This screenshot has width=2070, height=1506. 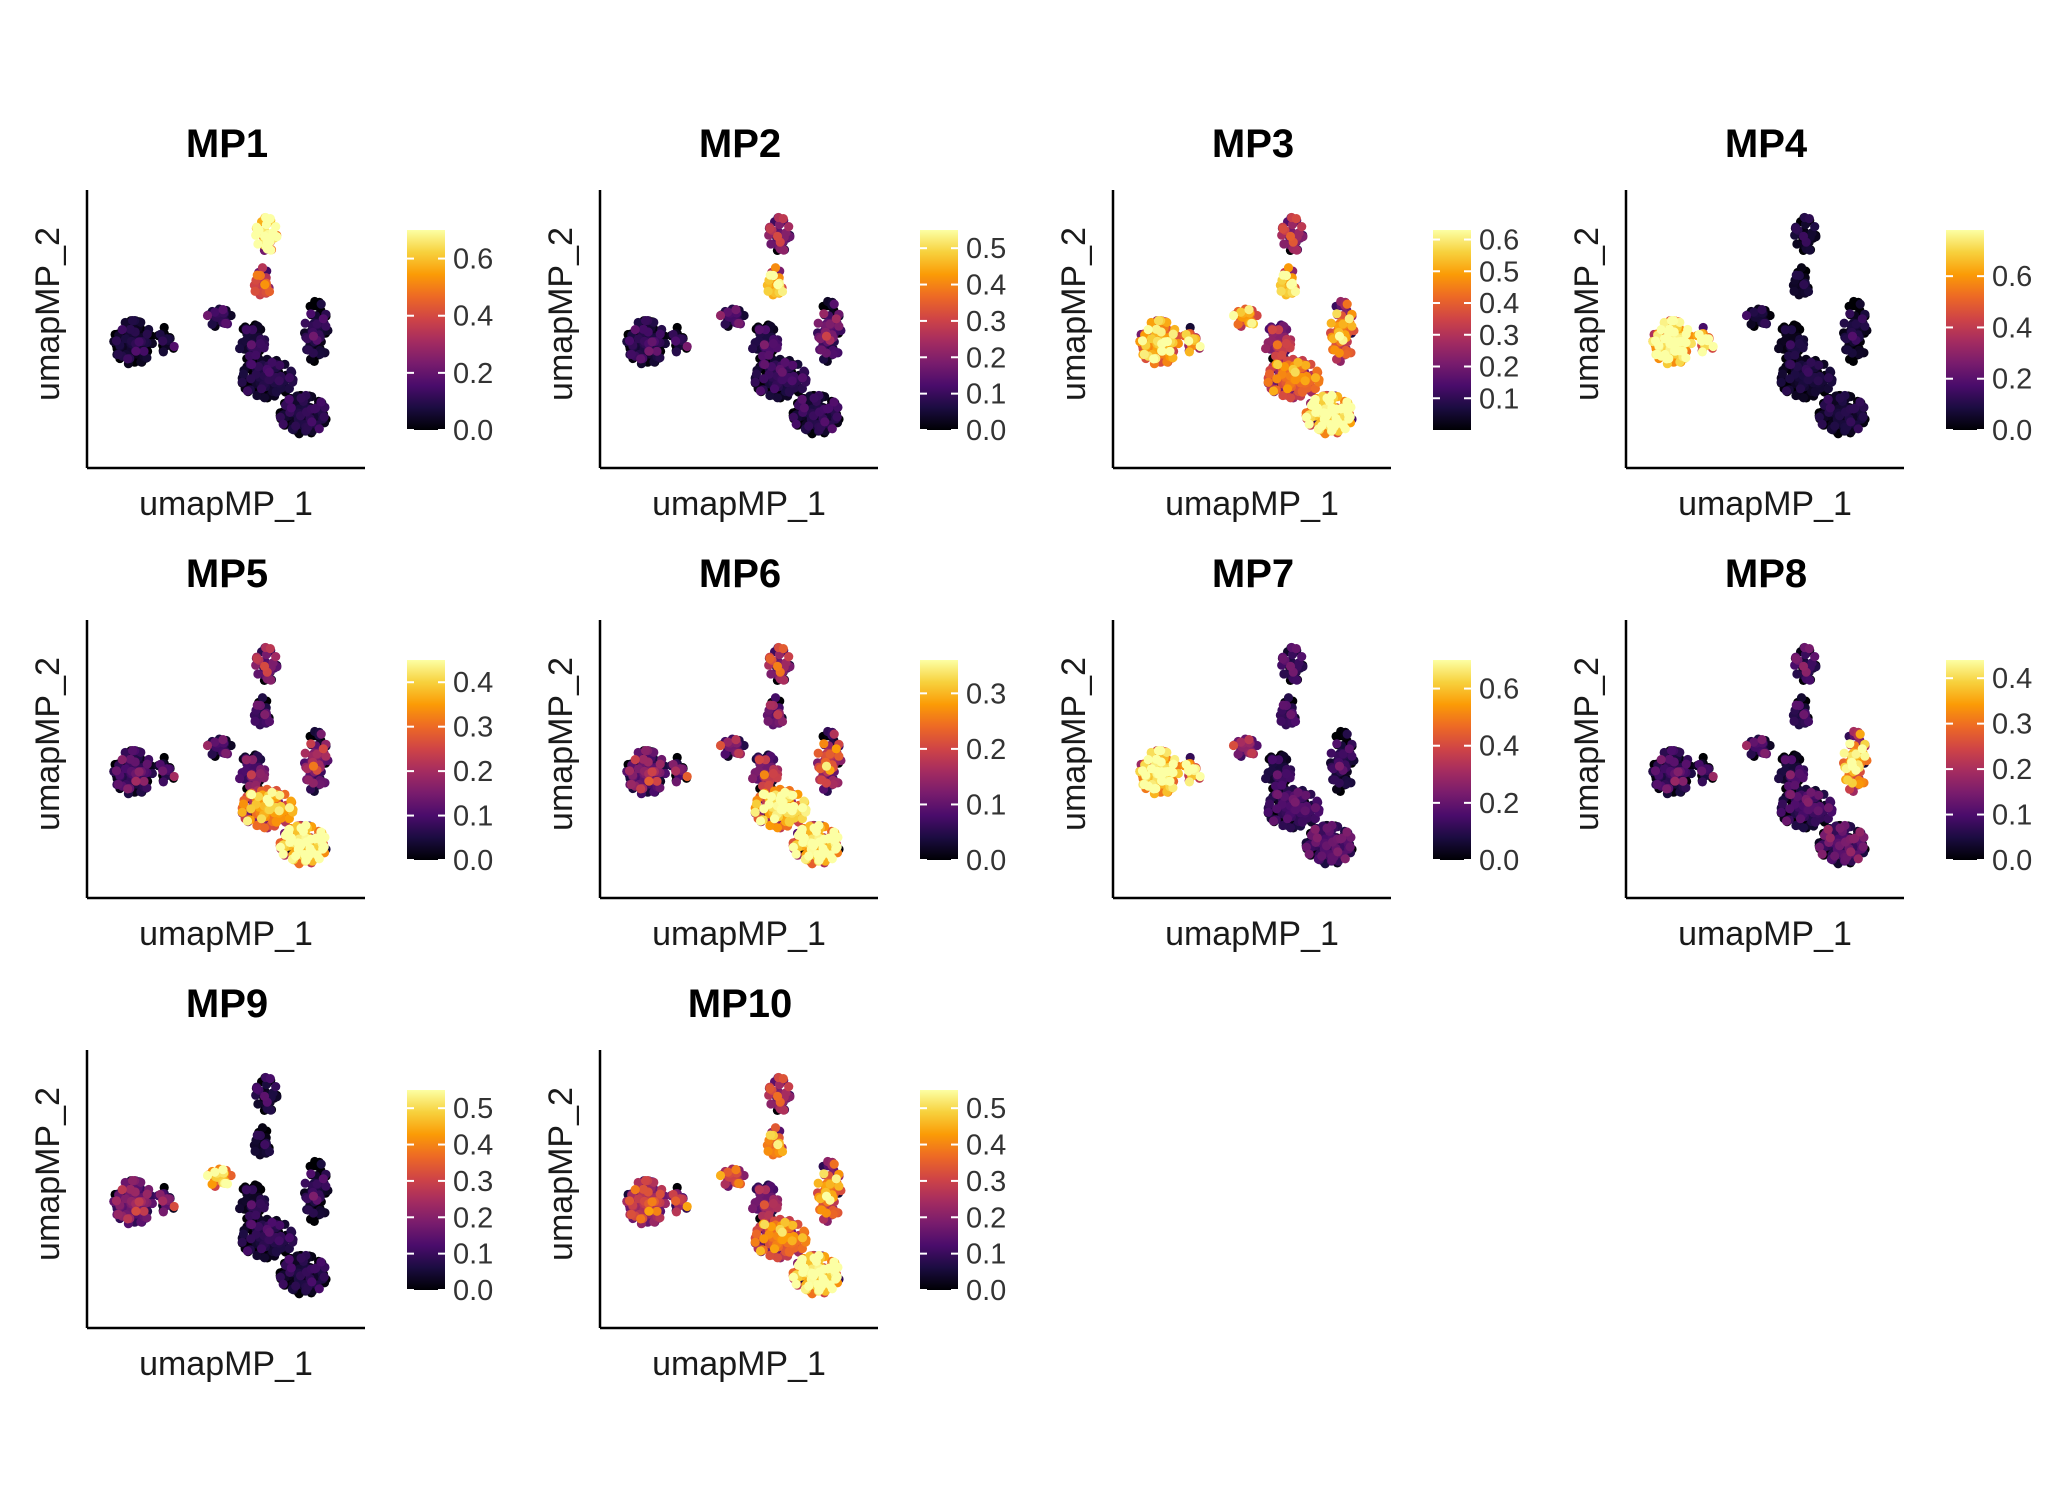 What do you see at coordinates (48, 314) in the screenshot?
I see `y-axis-label-mp1: umapMP_2` at bounding box center [48, 314].